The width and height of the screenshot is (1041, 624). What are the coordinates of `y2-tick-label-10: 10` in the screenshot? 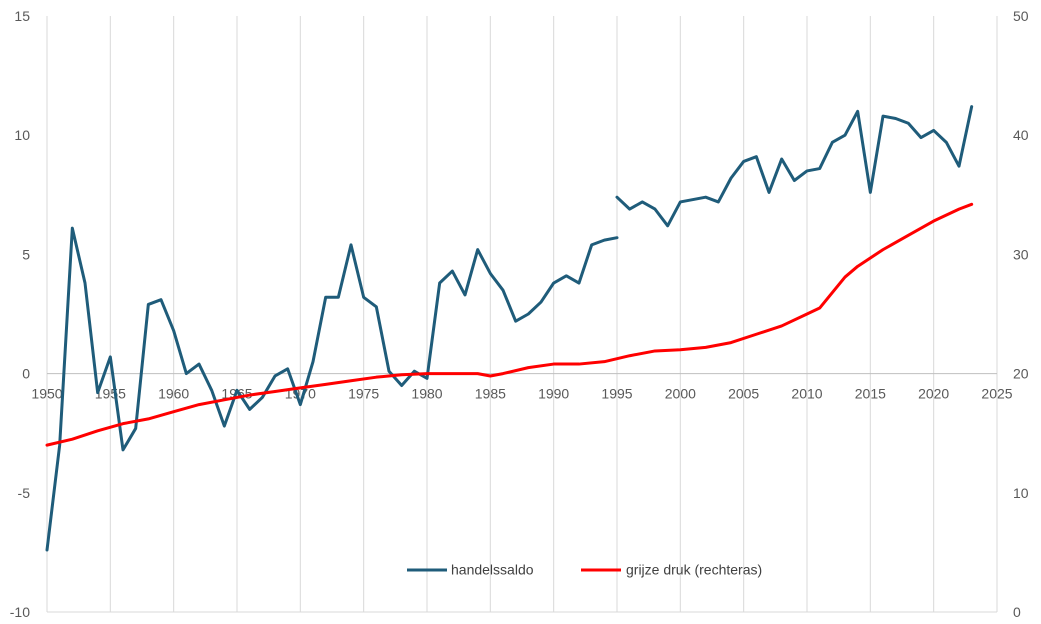 It's located at (1021, 493).